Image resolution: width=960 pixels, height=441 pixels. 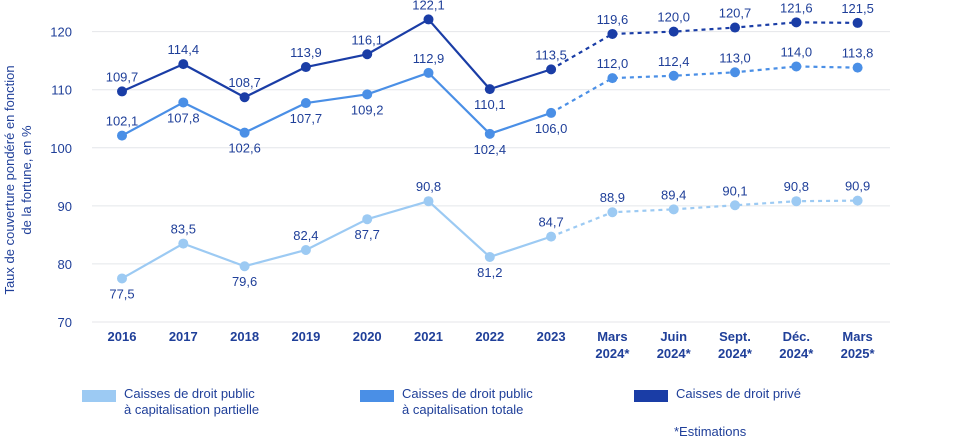 What do you see at coordinates (183, 336) in the screenshot?
I see `x-tick-label: 2017` at bounding box center [183, 336].